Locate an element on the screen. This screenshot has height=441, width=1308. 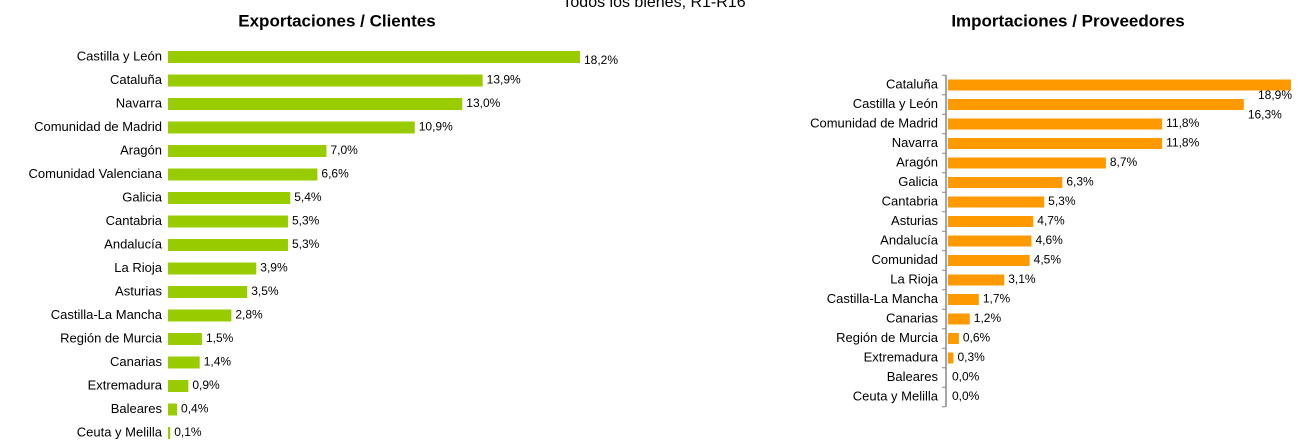
value-label: 3,5% is located at coordinates (265, 291).